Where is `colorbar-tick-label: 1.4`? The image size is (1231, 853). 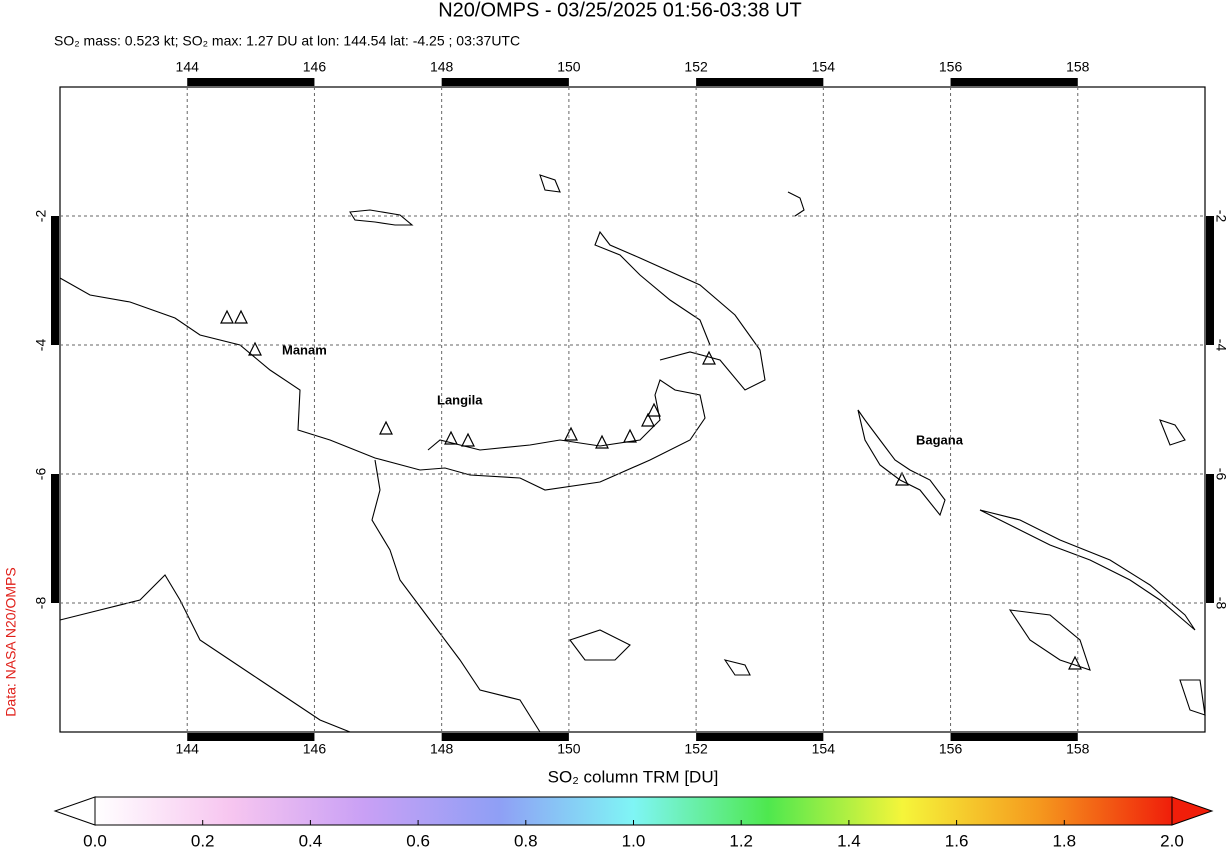
colorbar-tick-label: 1.4 is located at coordinates (849, 840).